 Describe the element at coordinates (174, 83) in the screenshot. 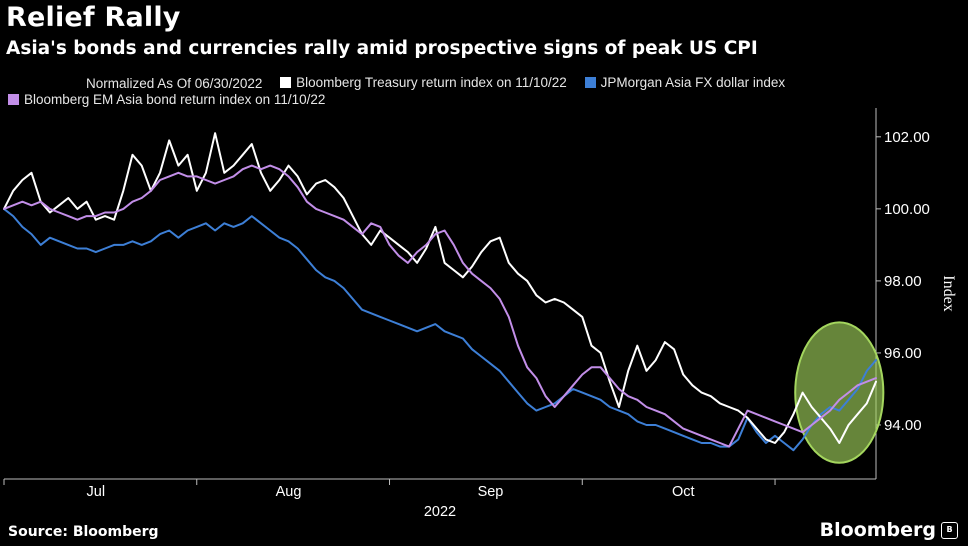

I see `legend-normalized-note: Normalized As Of 06/30/2022` at that location.